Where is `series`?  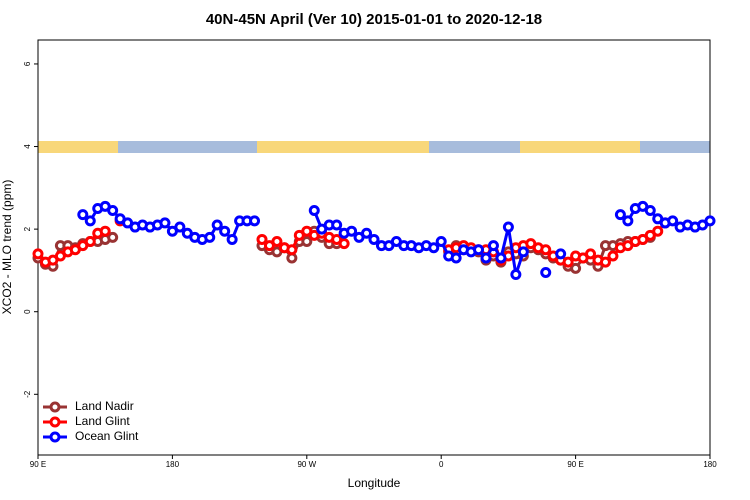 series is located at coordinates (396, 240).